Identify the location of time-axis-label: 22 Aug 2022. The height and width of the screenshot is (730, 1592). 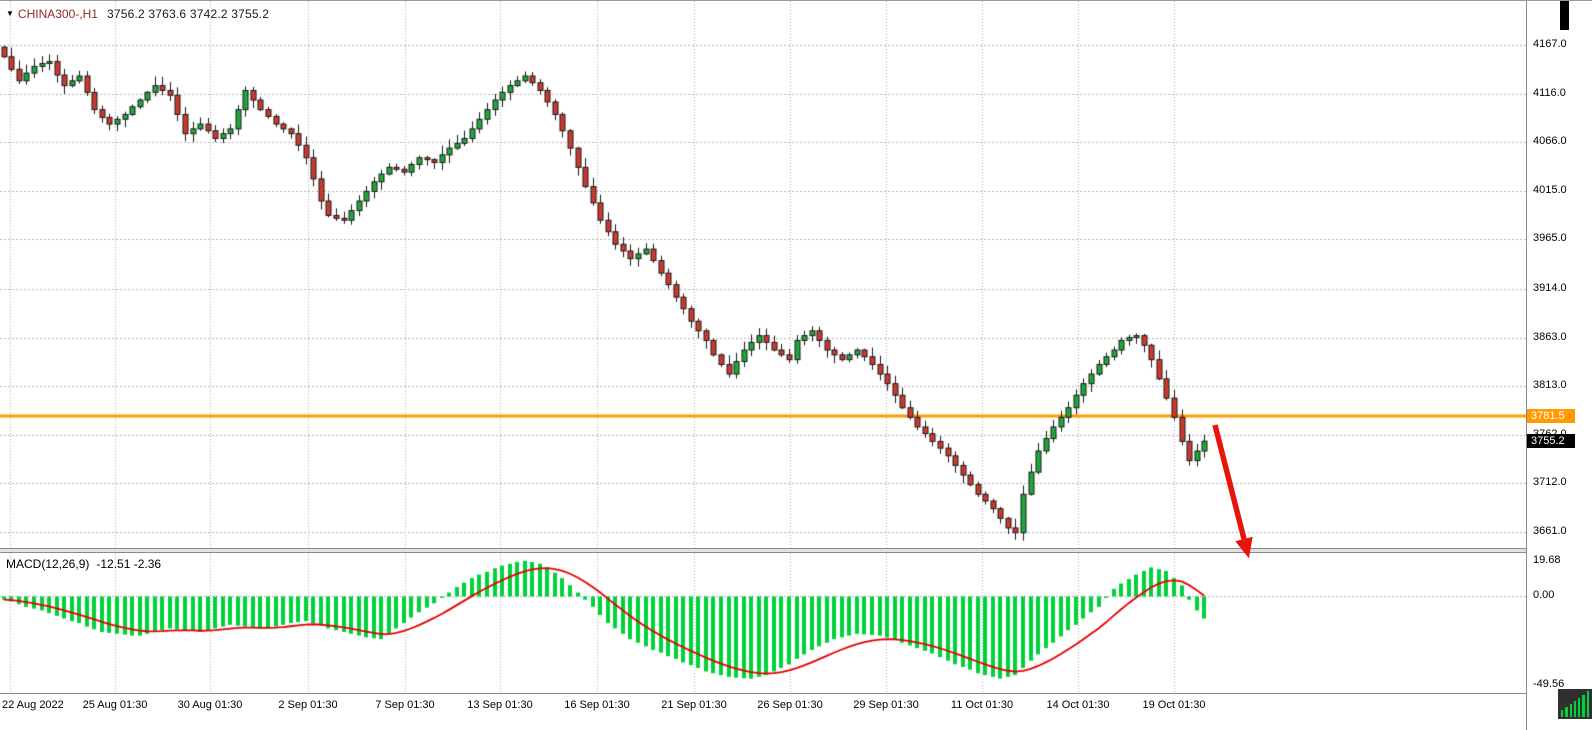
(33, 705).